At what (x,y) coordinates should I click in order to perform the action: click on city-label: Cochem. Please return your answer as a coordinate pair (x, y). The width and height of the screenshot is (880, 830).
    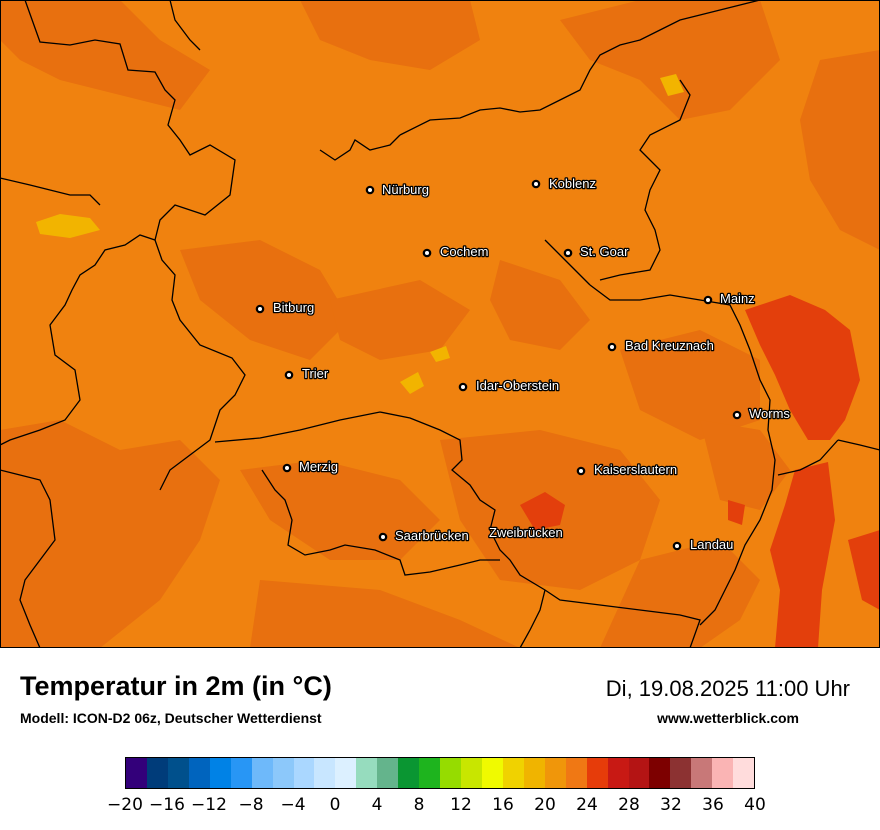
    Looking at the image, I should click on (464, 251).